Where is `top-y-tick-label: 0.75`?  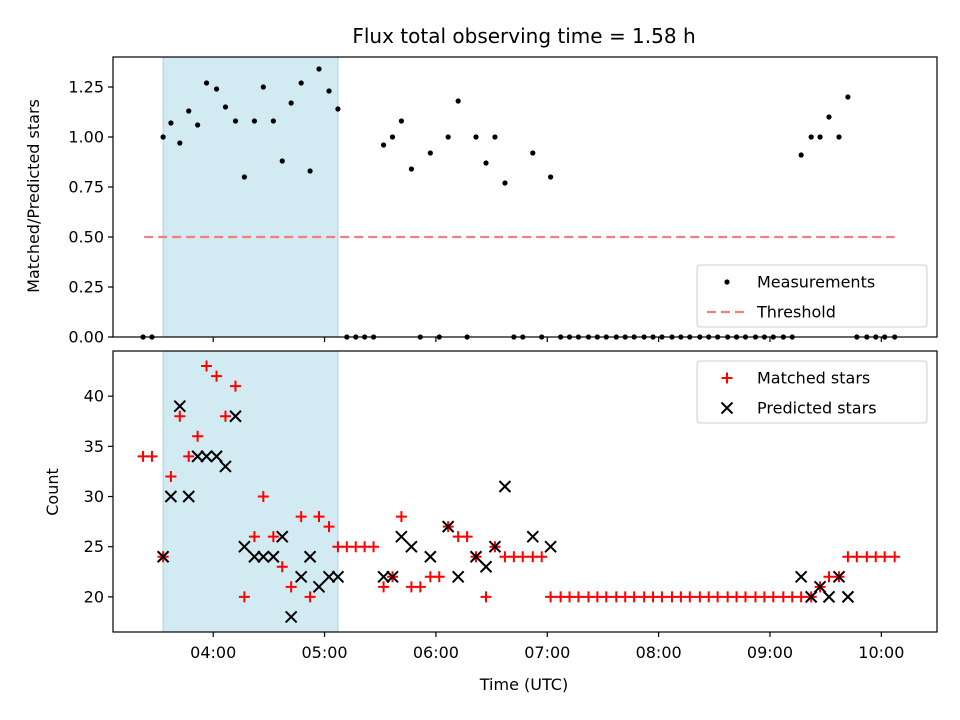 top-y-tick-label: 0.75 is located at coordinates (86, 187).